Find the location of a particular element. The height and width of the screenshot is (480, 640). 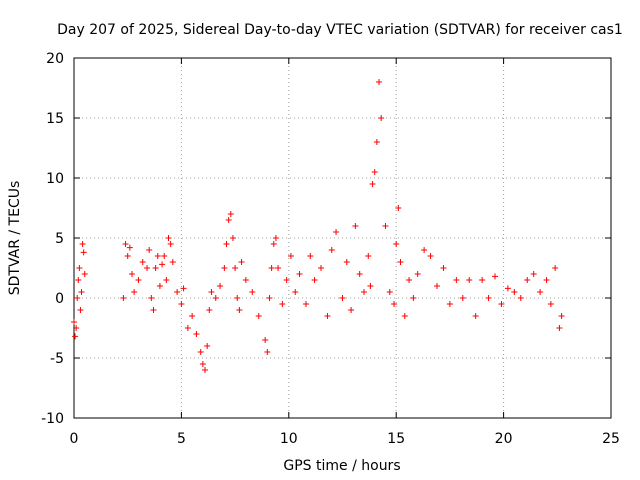

y-tick-label: -10 is located at coordinates (52, 419).